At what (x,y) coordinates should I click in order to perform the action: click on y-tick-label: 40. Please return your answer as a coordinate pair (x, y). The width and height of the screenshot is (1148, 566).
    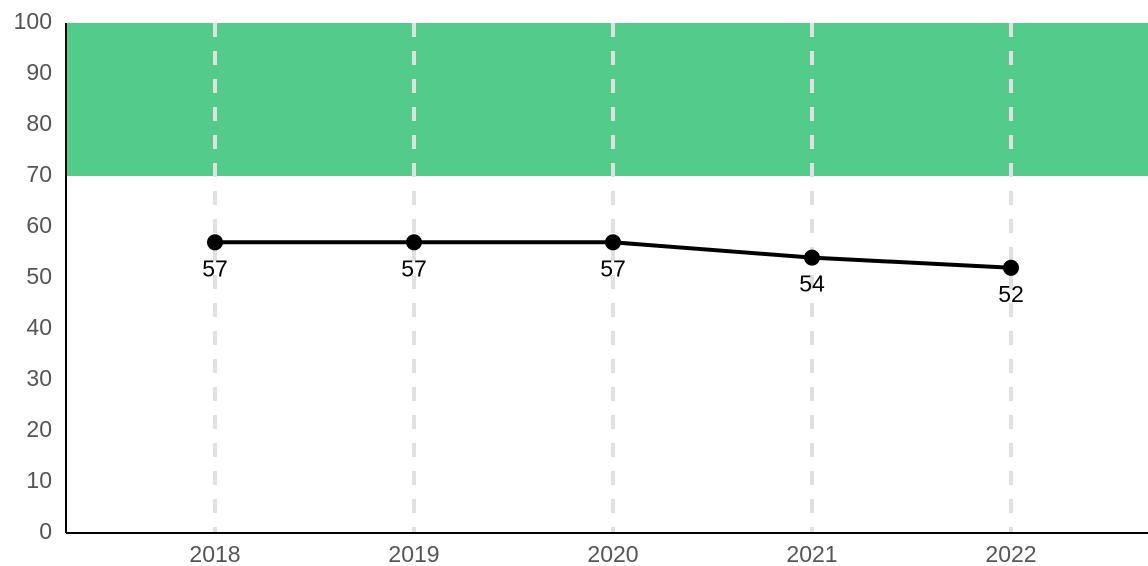
    Looking at the image, I should click on (39, 327).